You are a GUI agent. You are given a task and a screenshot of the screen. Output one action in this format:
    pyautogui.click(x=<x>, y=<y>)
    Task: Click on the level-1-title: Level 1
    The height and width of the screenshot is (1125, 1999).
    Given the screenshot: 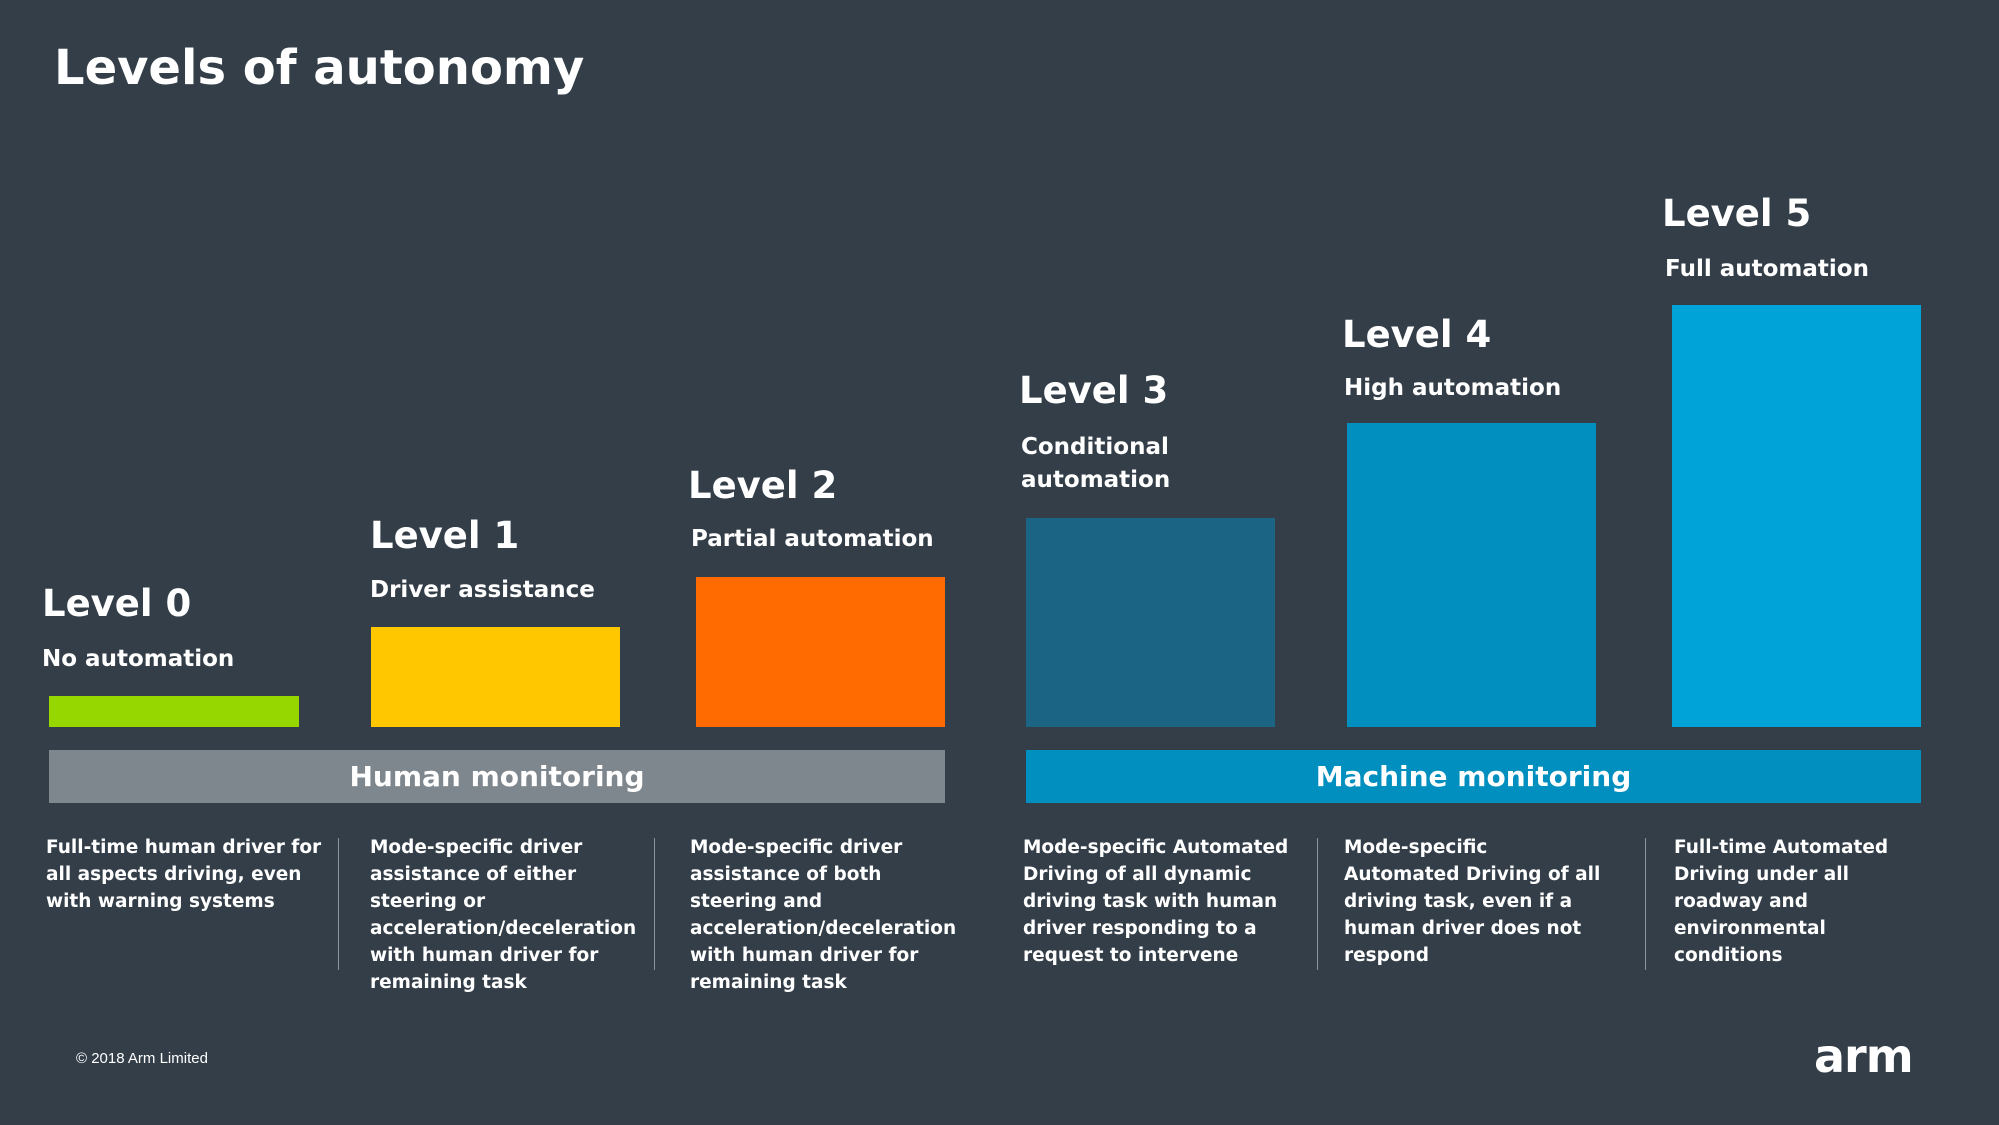 What is the action you would take?
    pyautogui.click(x=445, y=535)
    